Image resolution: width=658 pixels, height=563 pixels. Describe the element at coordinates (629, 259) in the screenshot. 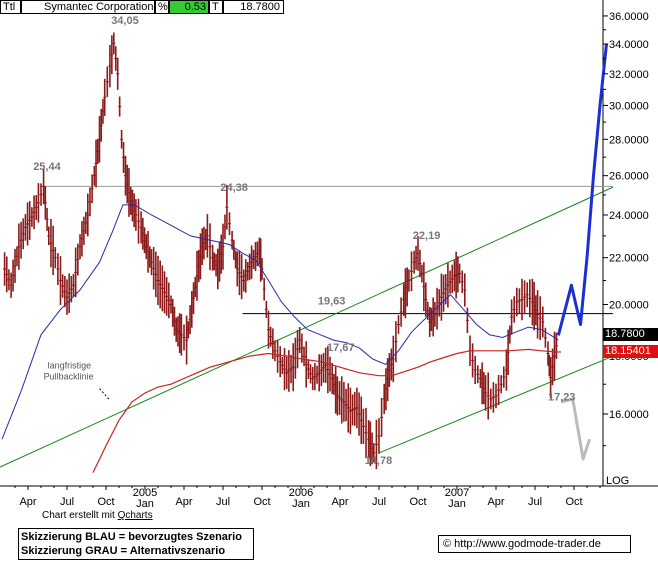

I see `y-tick-label: 22.0000` at that location.